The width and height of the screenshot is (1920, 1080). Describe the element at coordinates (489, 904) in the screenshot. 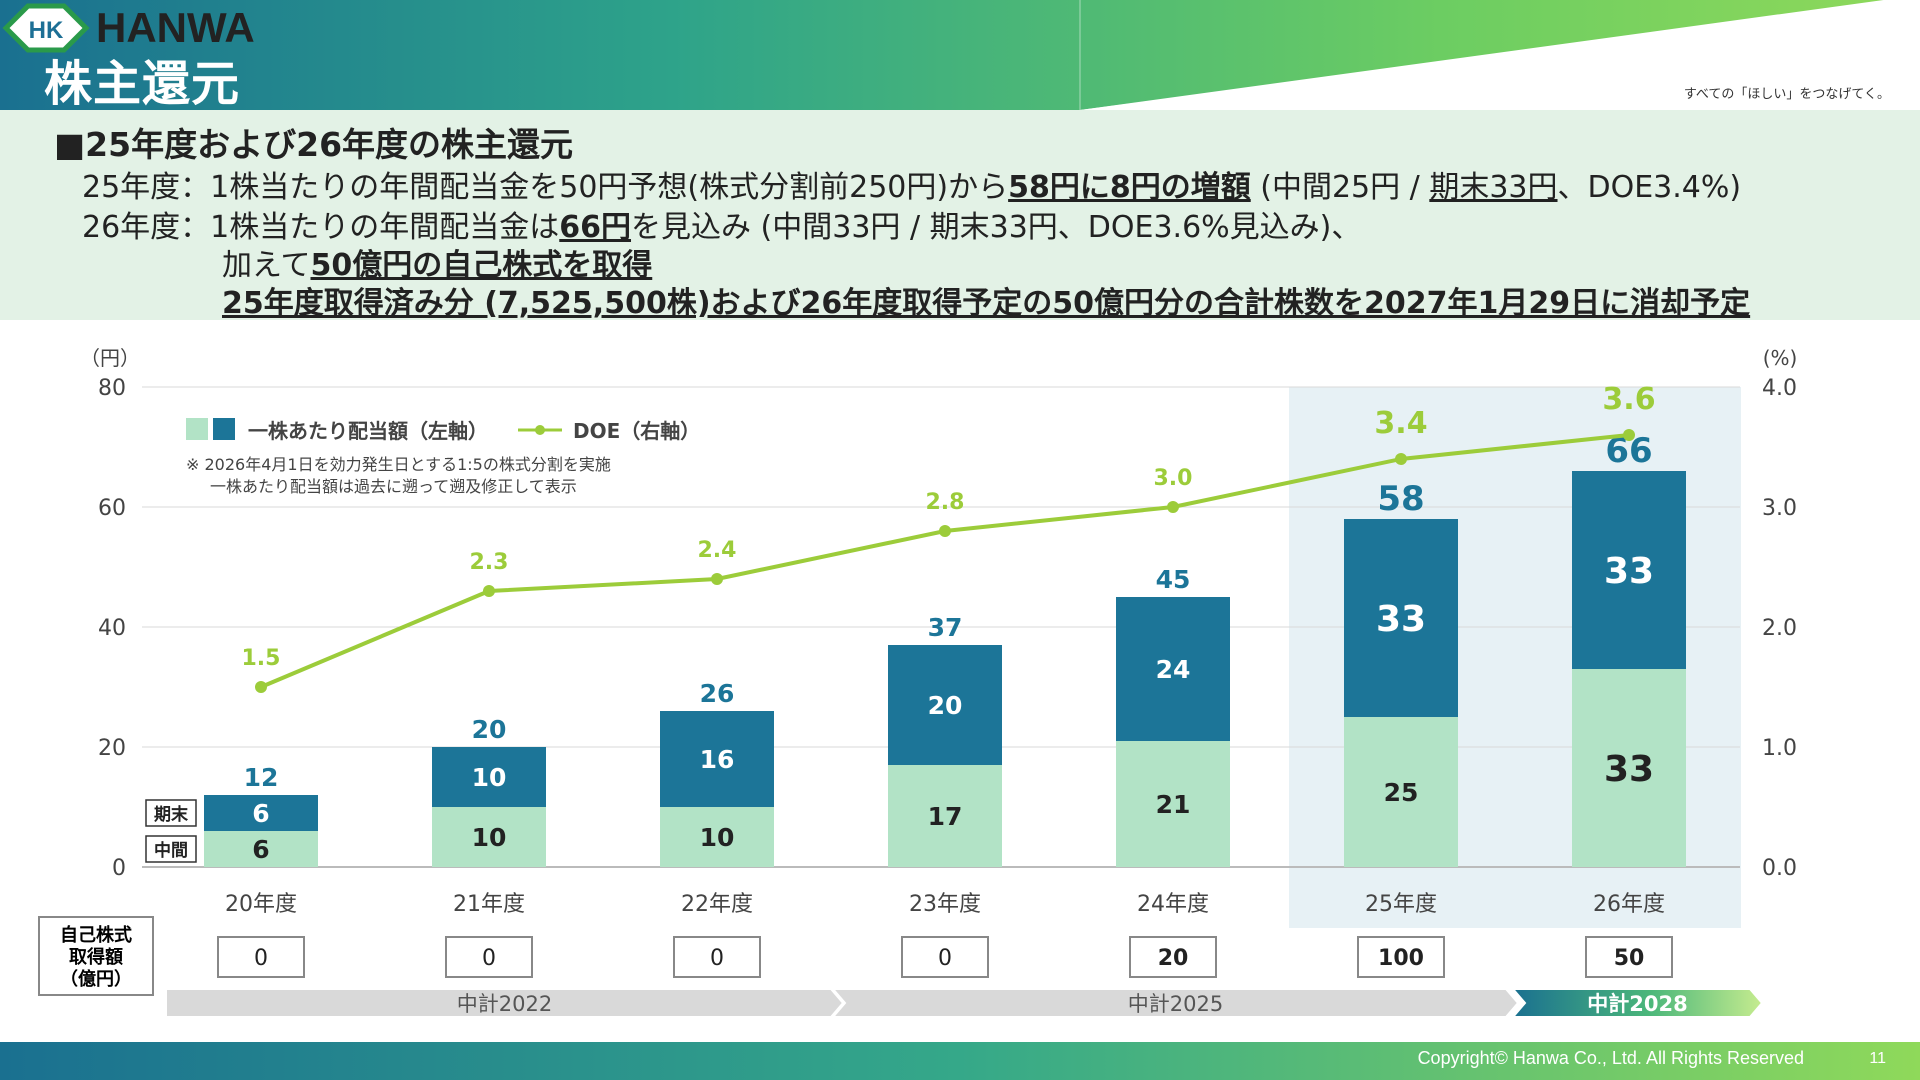

I see `x-tick-label: 21年度` at that location.